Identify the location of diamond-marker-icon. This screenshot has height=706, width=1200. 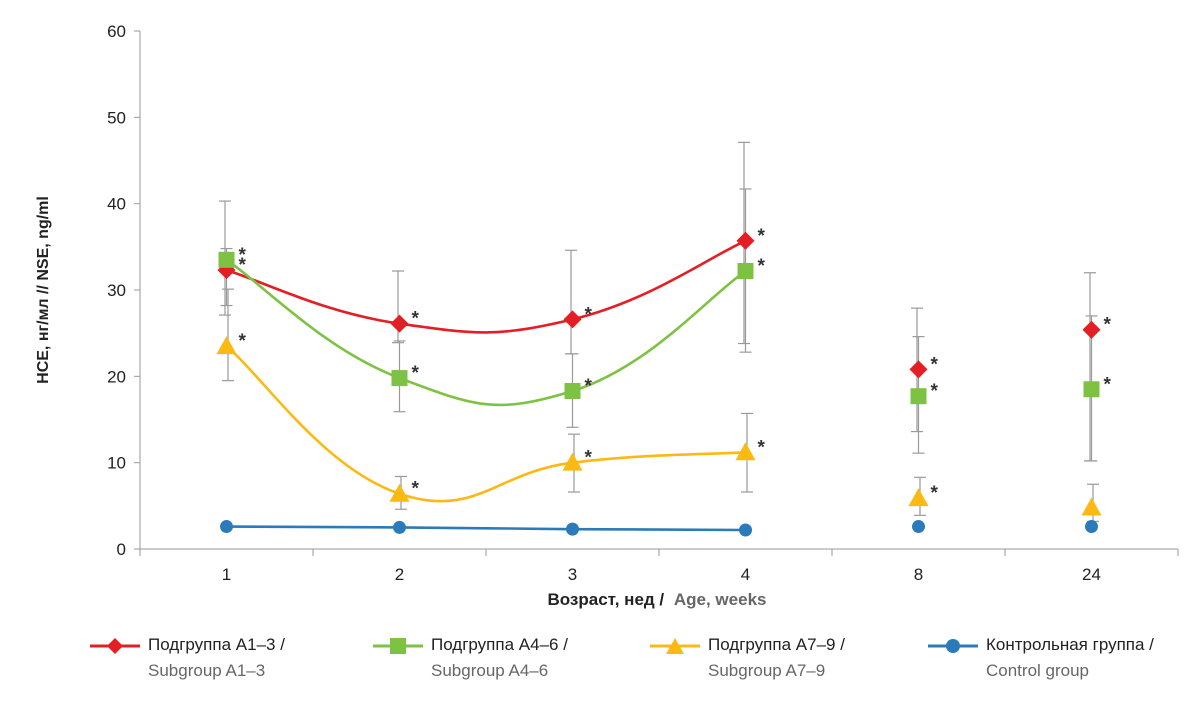
(115, 646).